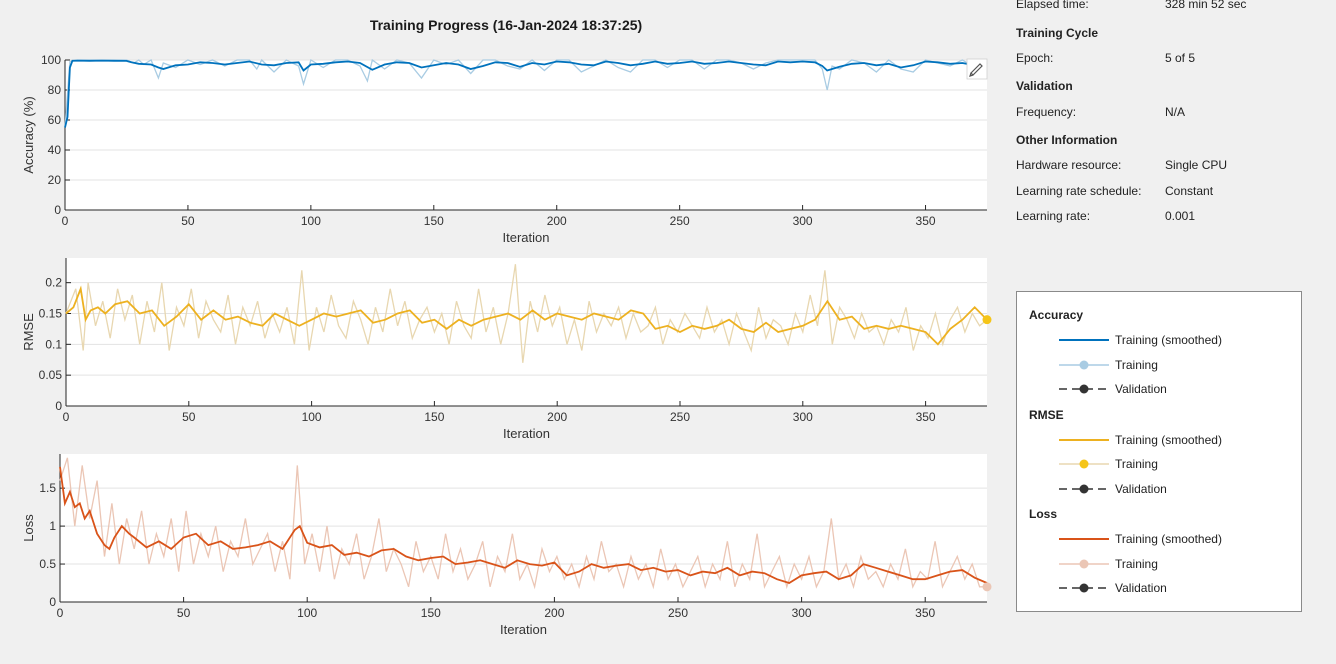 The height and width of the screenshot is (664, 1336). I want to click on loss-training-line, so click(523, 523).